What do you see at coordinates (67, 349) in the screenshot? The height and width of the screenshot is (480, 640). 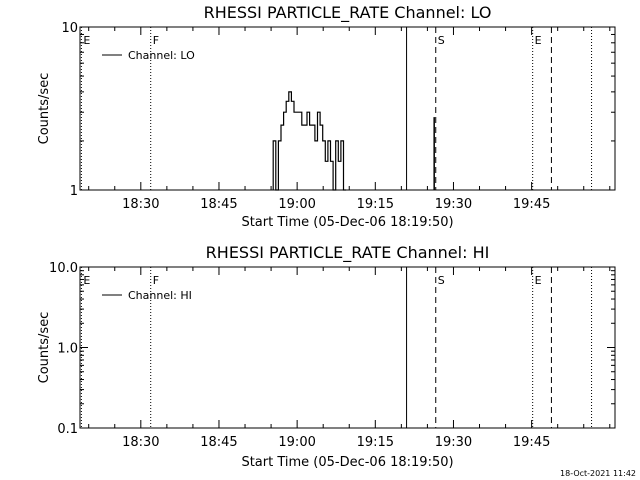 I see `y-tick-label: 1.0` at bounding box center [67, 349].